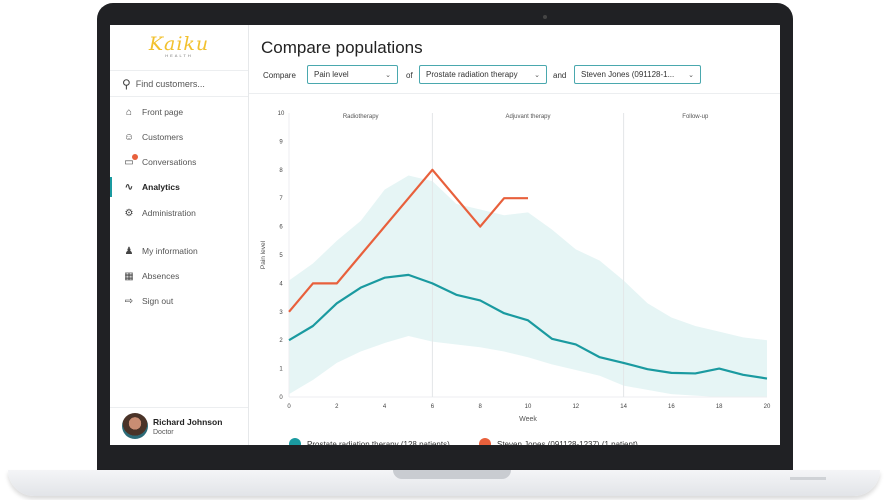 The height and width of the screenshot is (500, 888). Describe the element at coordinates (179, 426) in the screenshot. I see `user-profile: Richard Johnson Doctor` at that location.